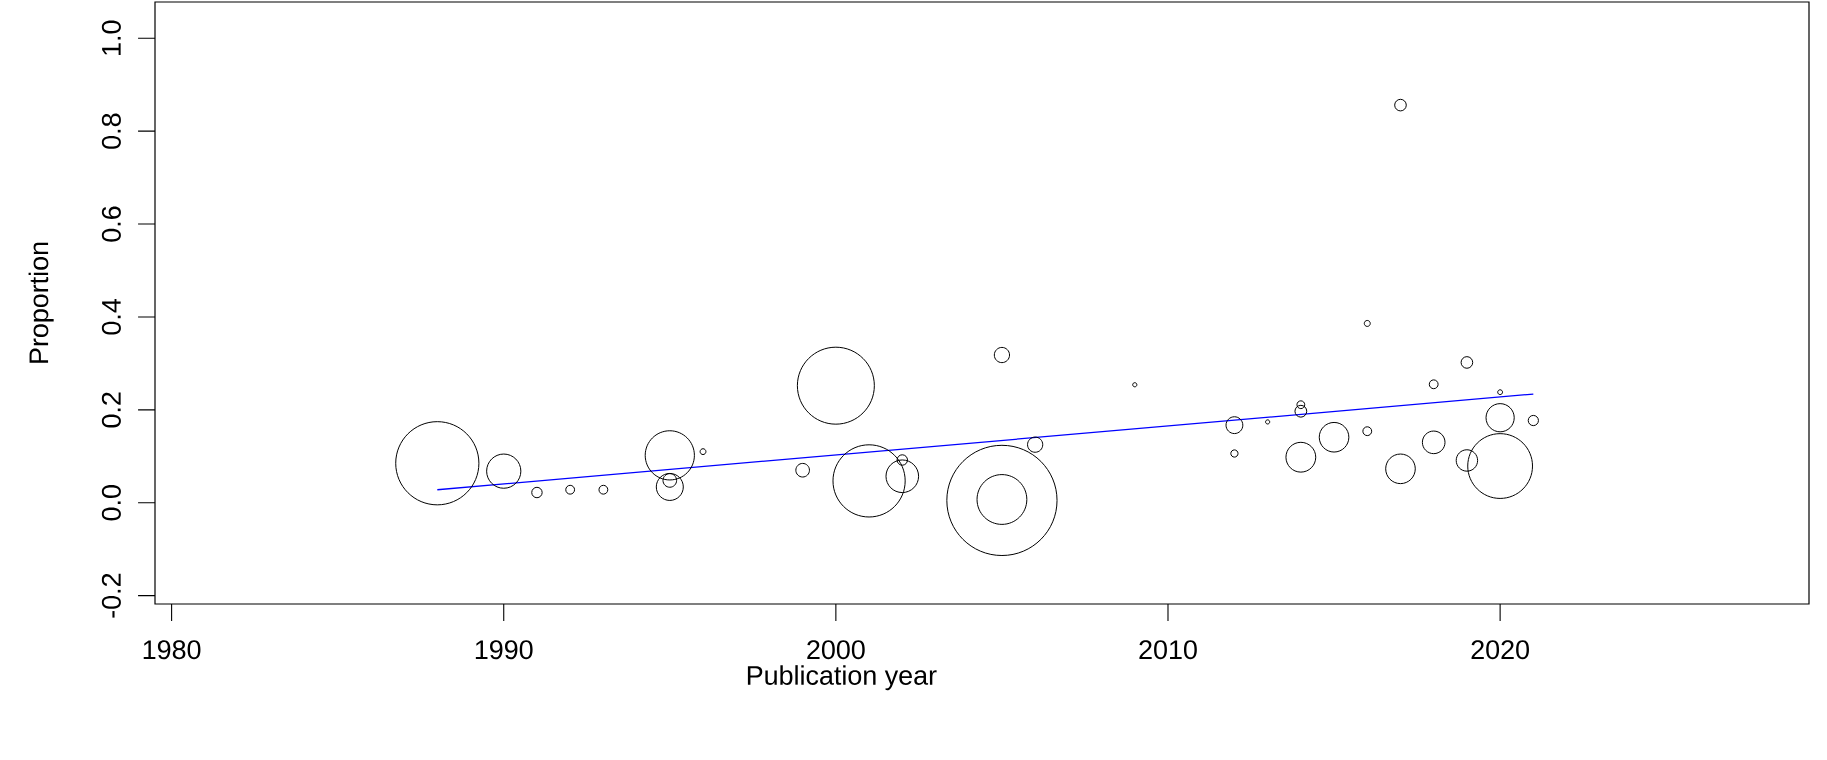  What do you see at coordinates (1500, 650) in the screenshot?
I see `x-tick-label: 2020` at bounding box center [1500, 650].